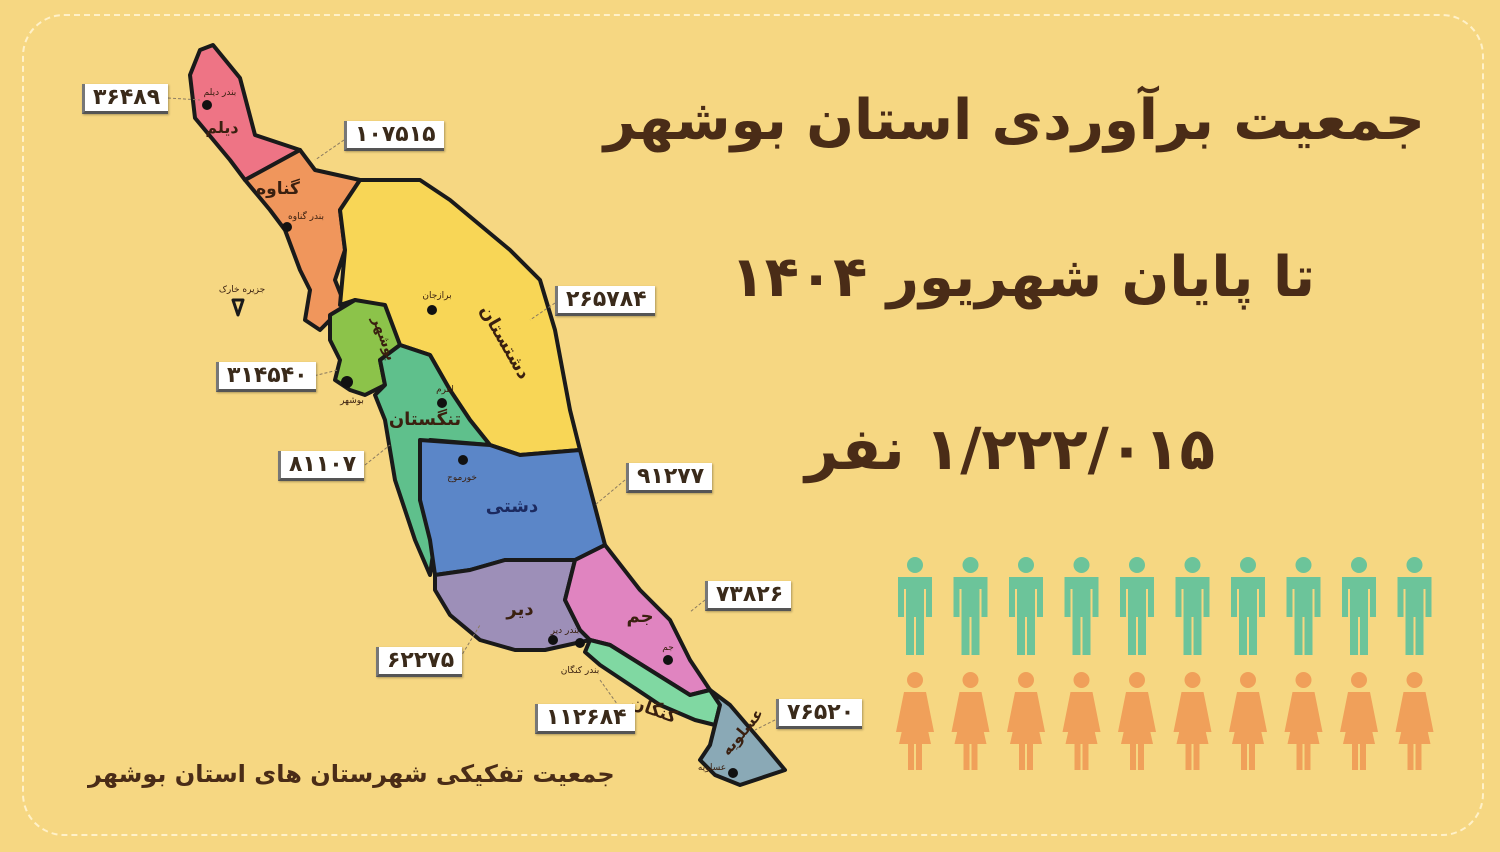 This screenshot has width=1500, height=852. I want to click on city-bandar-deylam: بندر دیلم, so click(220, 93).